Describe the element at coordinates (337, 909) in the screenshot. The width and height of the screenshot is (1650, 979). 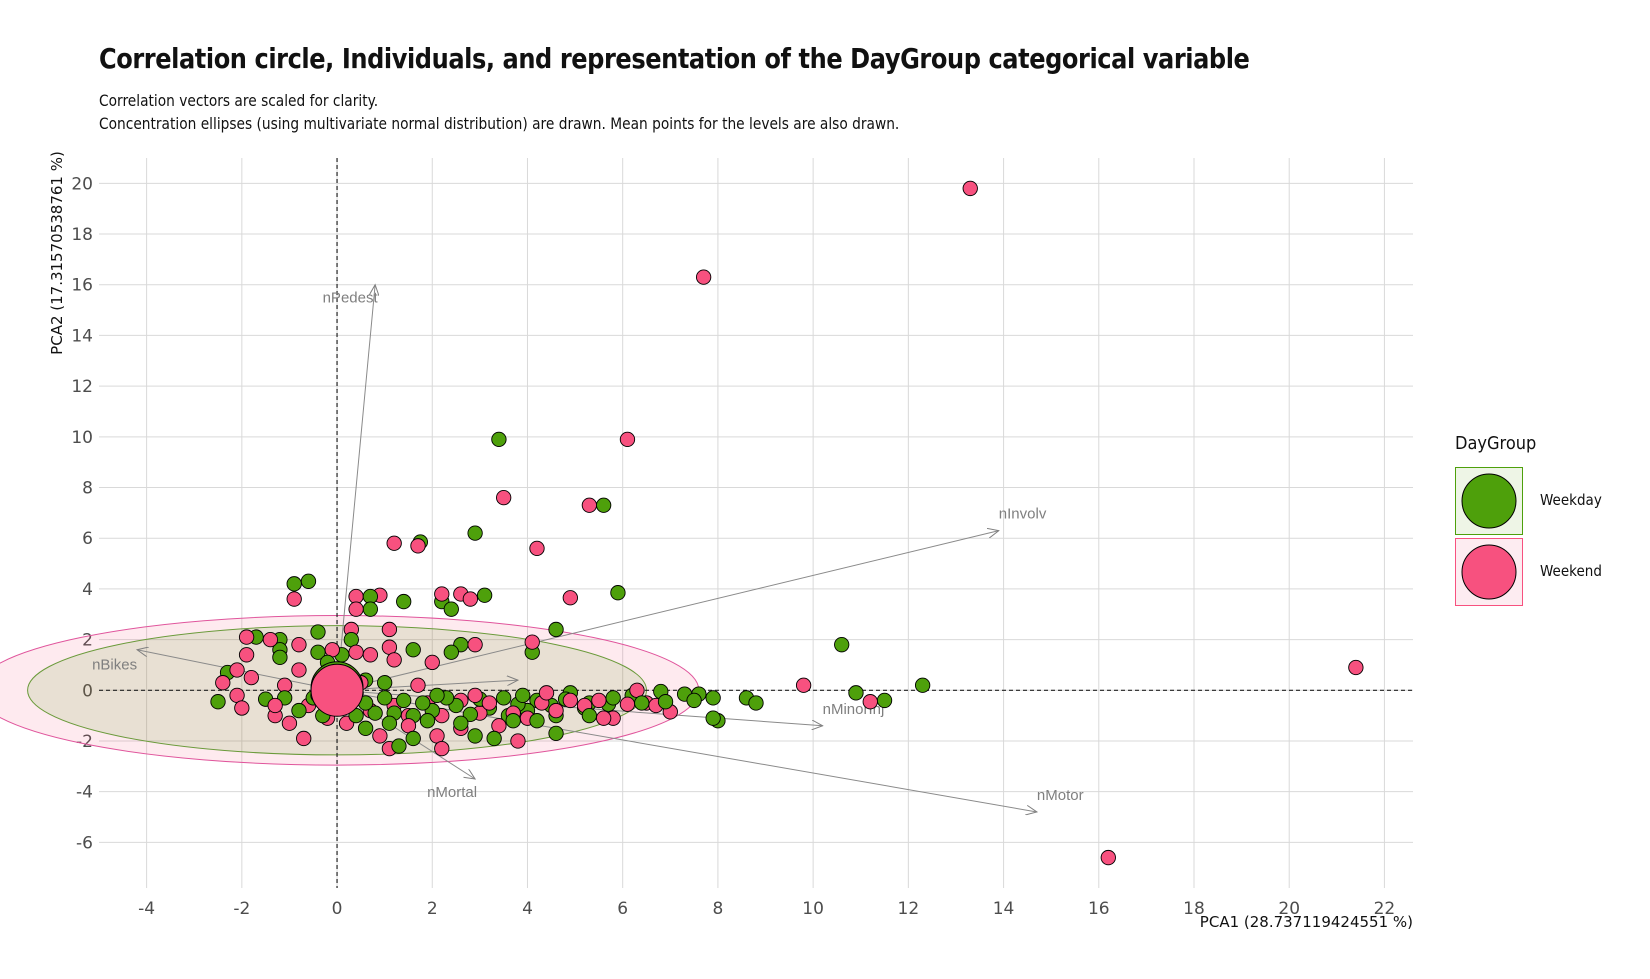
I see `x-tick-label: 0` at that location.